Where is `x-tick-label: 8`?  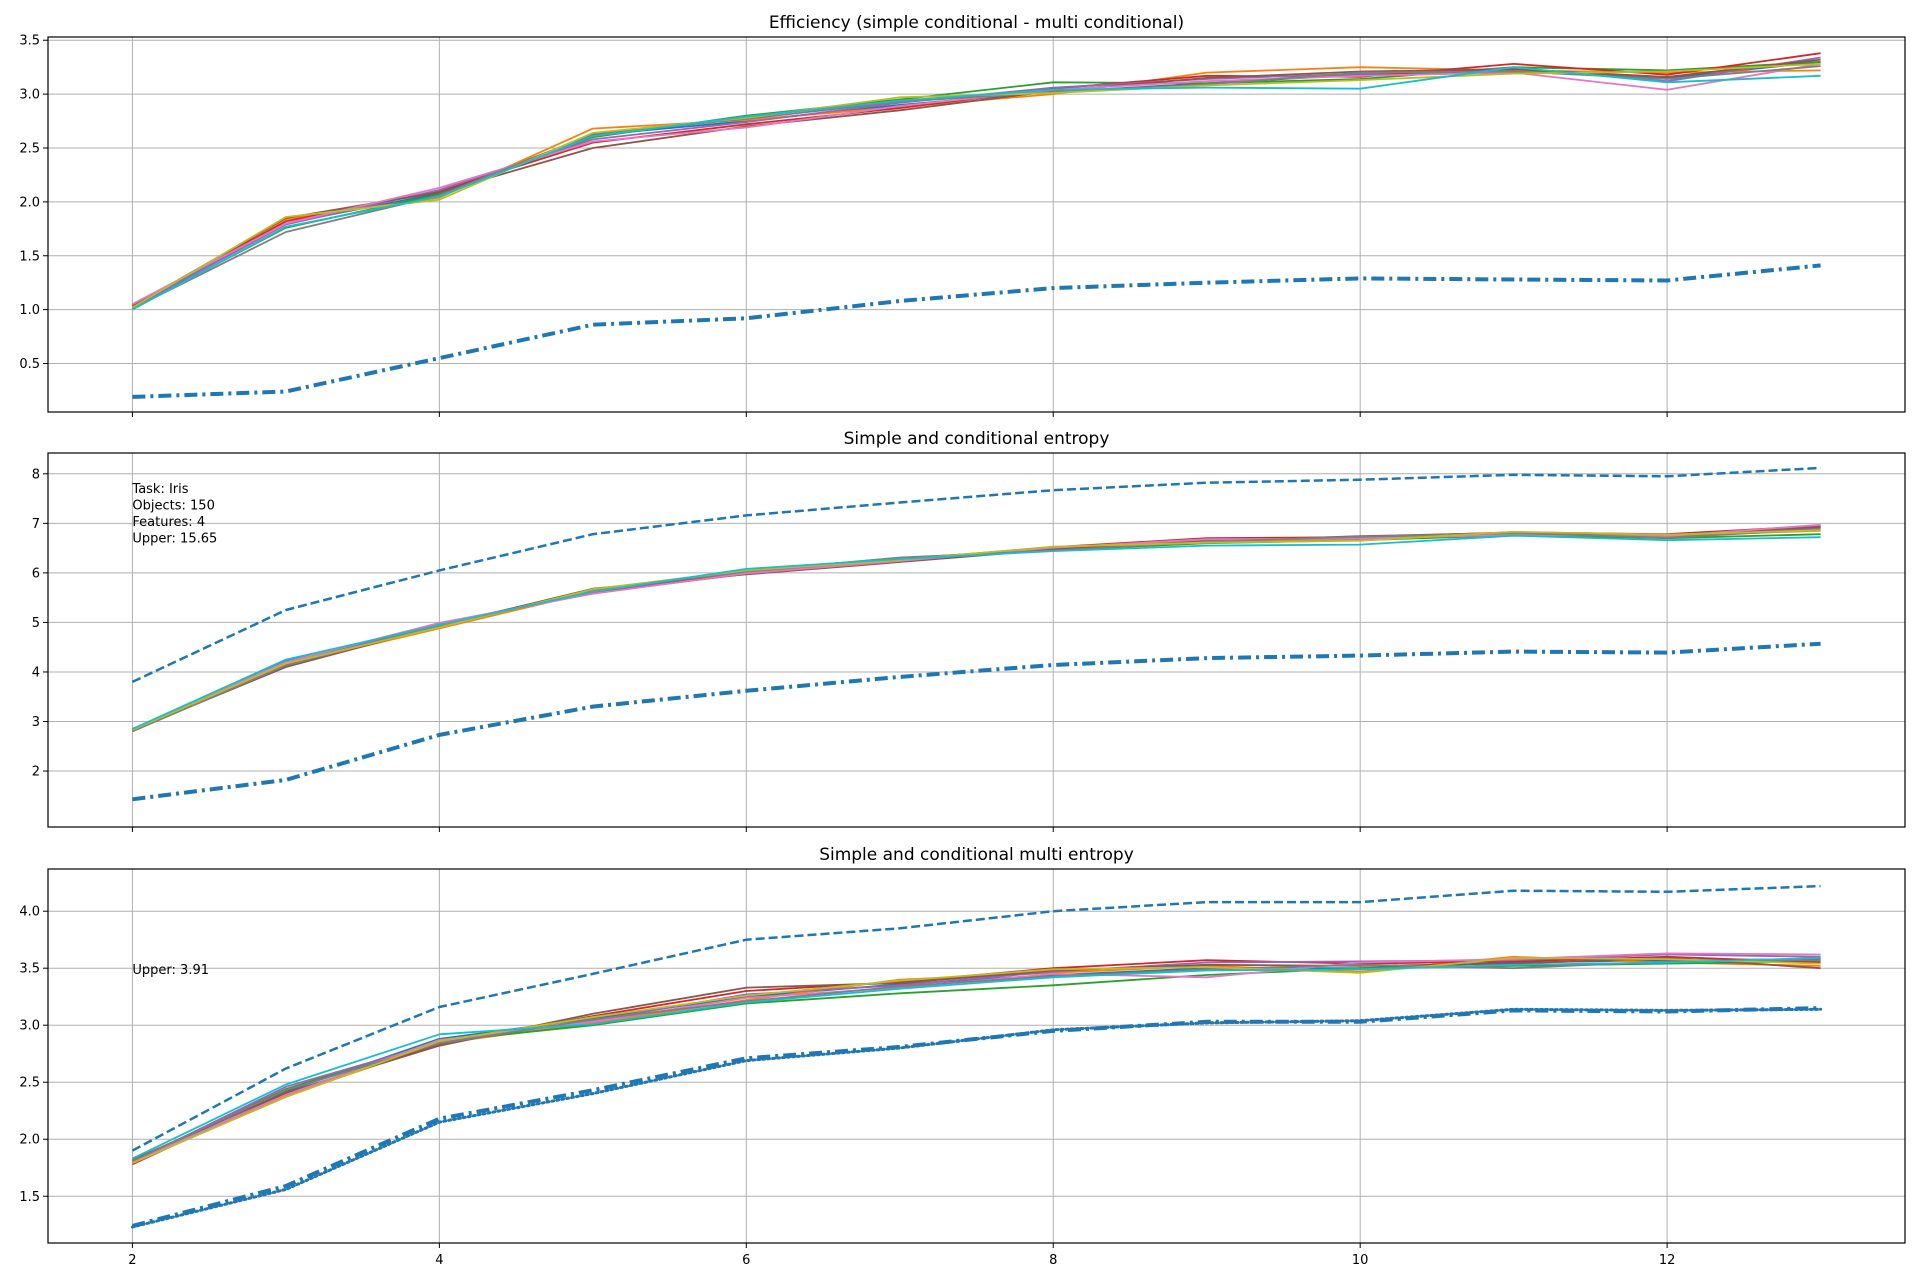
x-tick-label: 8 is located at coordinates (1053, 1260).